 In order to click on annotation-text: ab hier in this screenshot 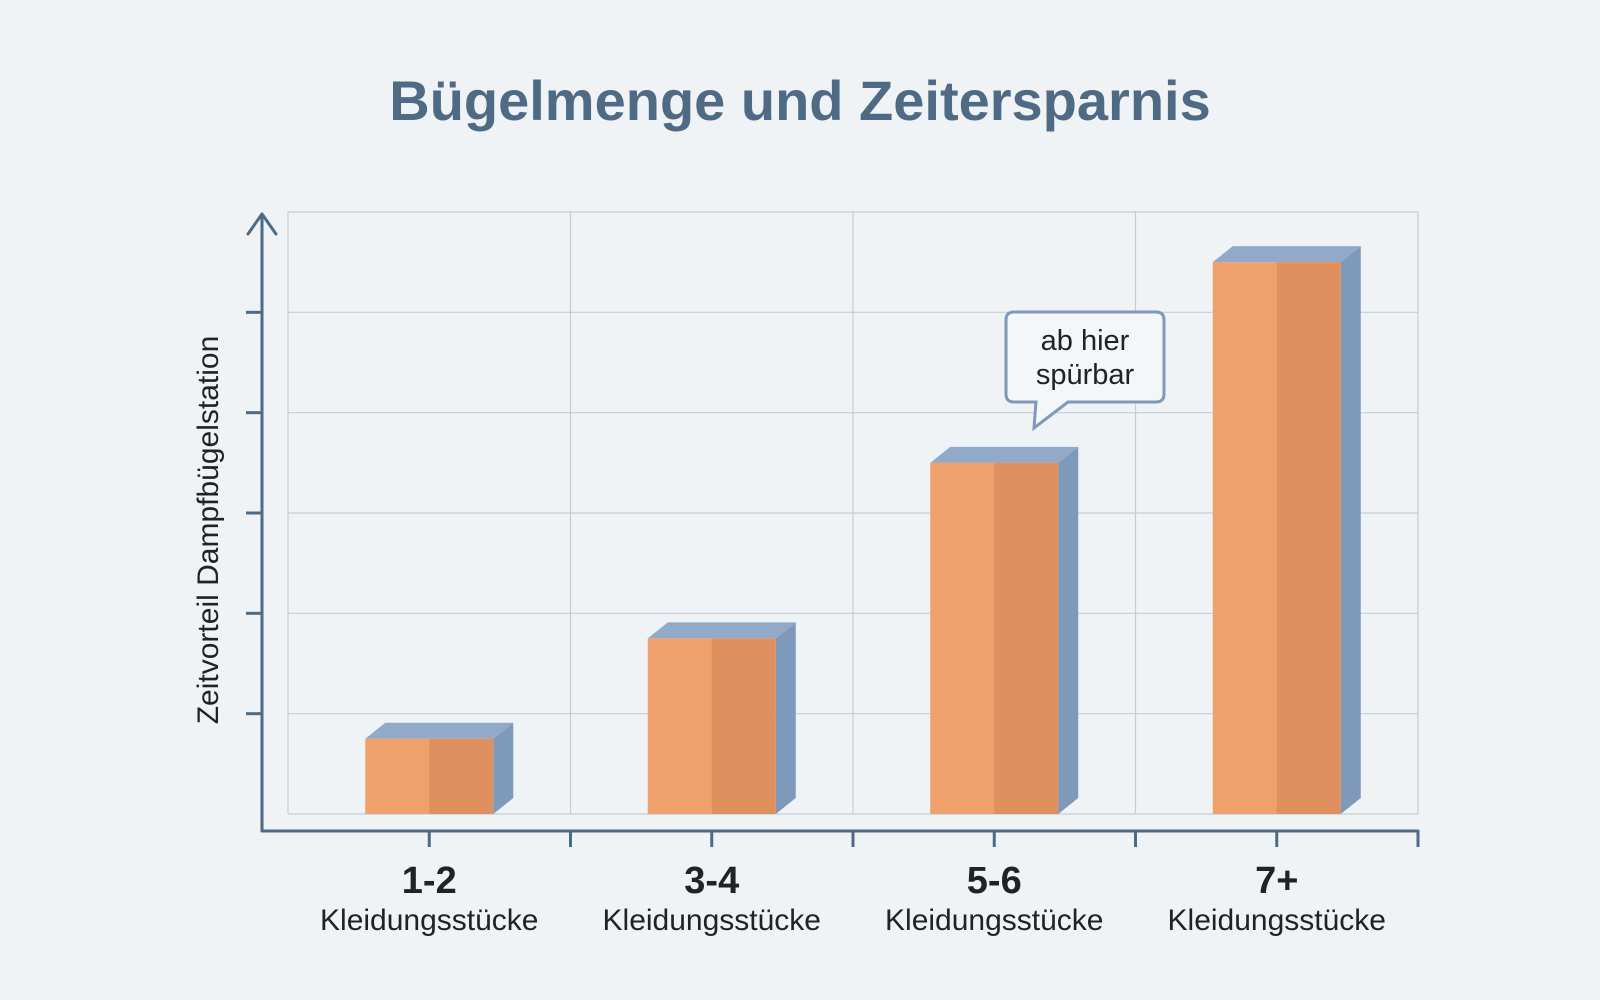, I will do `click(1085, 341)`.